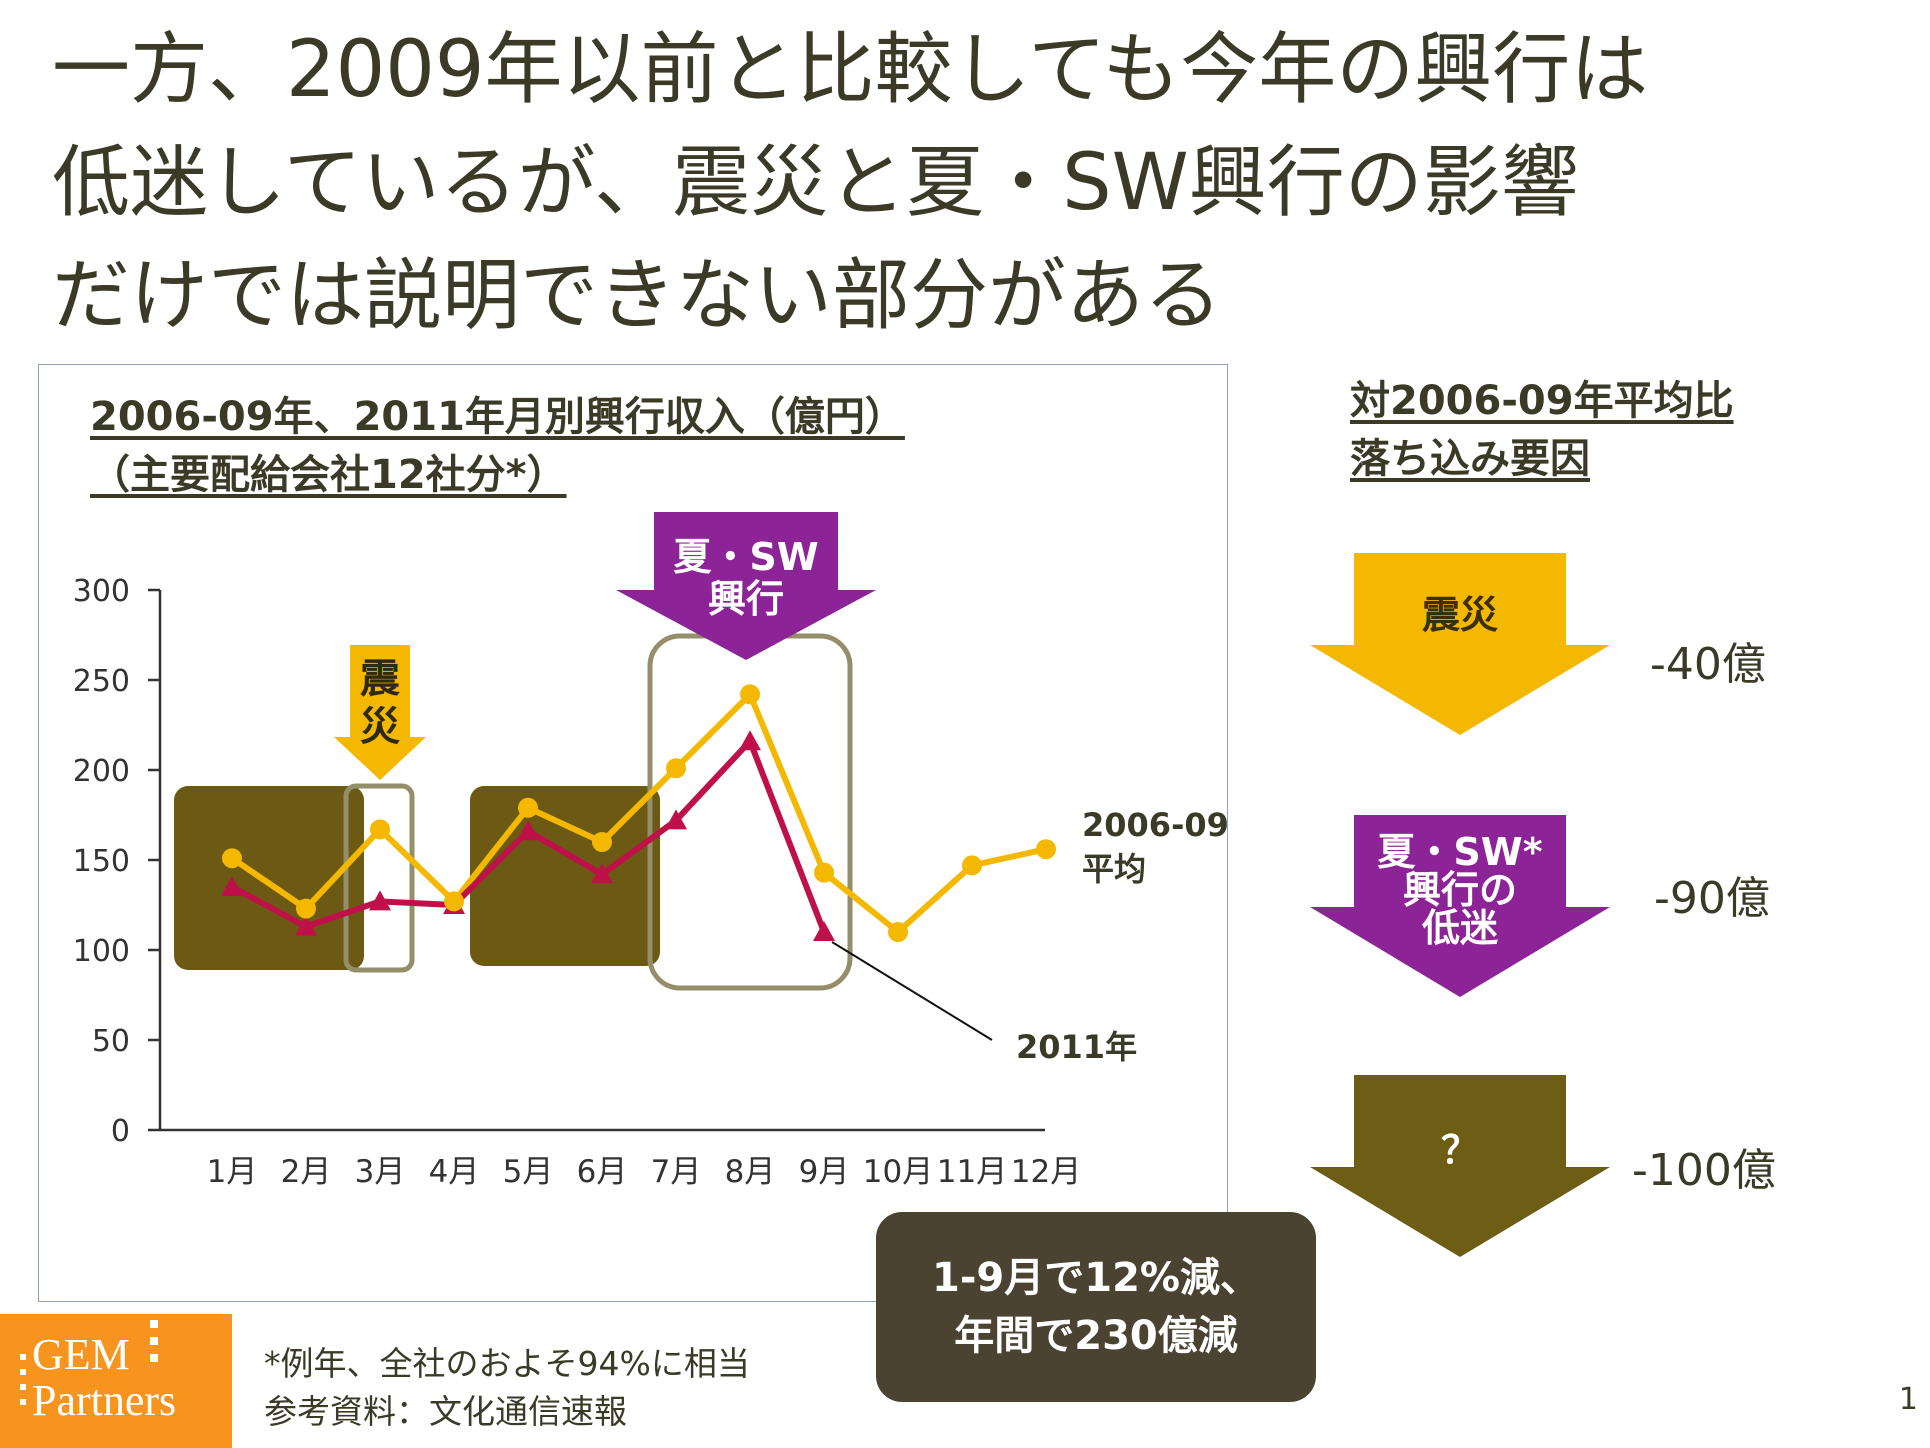 This screenshot has width=1930, height=1448. Describe the element at coordinates (120, 1131) in the screenshot. I see `y-tick-label: 0` at that location.